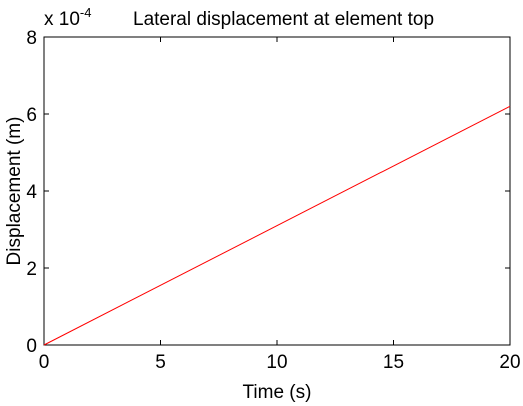  I want to click on x-tick-label: 0, so click(44, 362).